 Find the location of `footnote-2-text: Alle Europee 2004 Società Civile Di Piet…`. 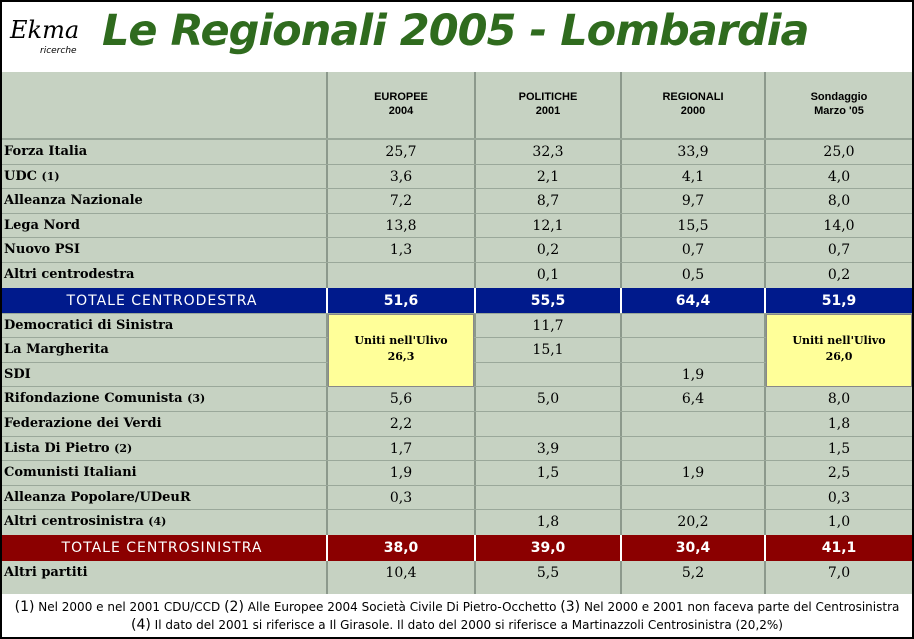

footnote-2-text: Alle Europee 2004 Società Civile Di Piet… is located at coordinates (402, 607).